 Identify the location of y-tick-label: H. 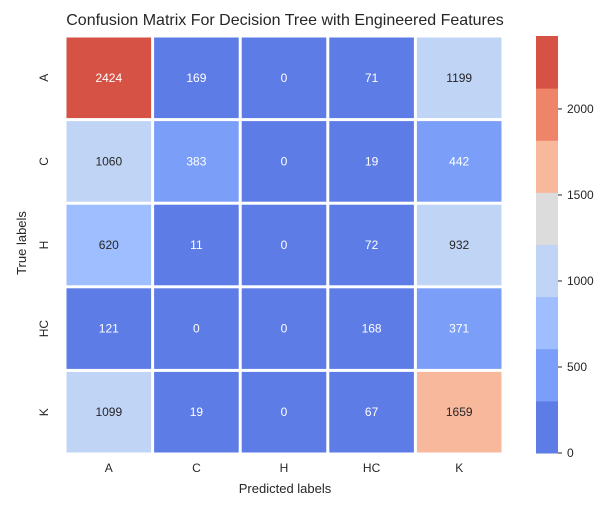
(44, 245).